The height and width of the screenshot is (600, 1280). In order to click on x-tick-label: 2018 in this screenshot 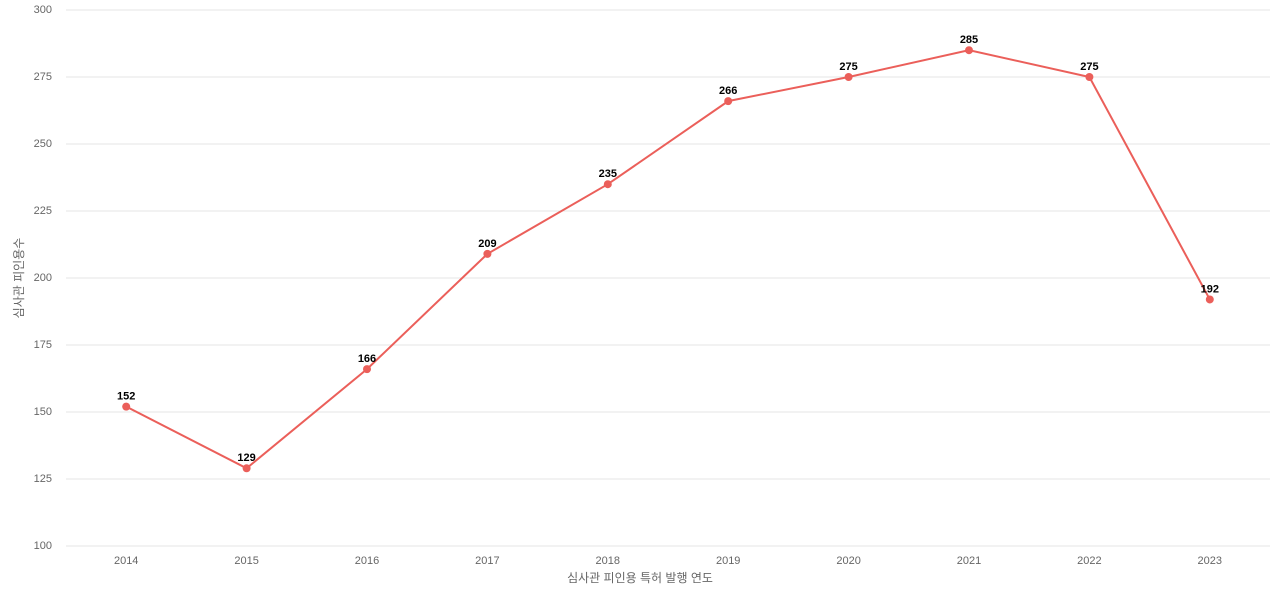, I will do `click(608, 561)`.